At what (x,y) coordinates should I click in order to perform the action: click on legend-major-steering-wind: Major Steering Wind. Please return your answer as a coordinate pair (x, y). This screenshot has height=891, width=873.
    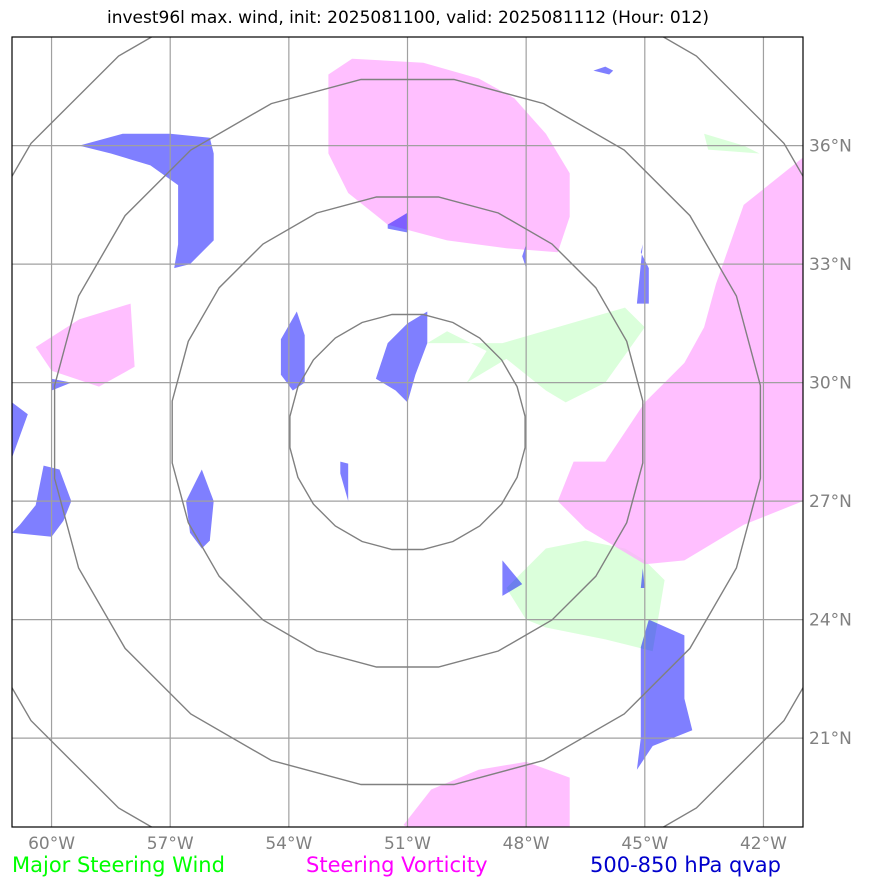
    Looking at the image, I should click on (118, 865).